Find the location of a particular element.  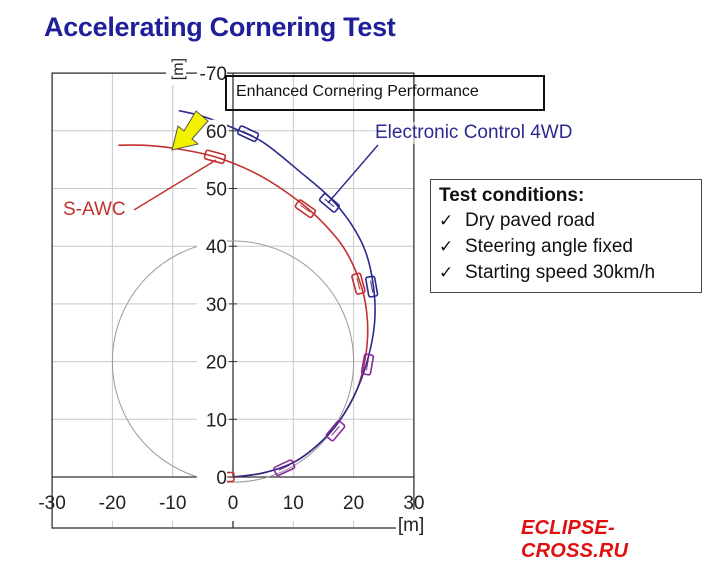

watermark: ECLIPSE-CROSS.RU is located at coordinates (575, 539).